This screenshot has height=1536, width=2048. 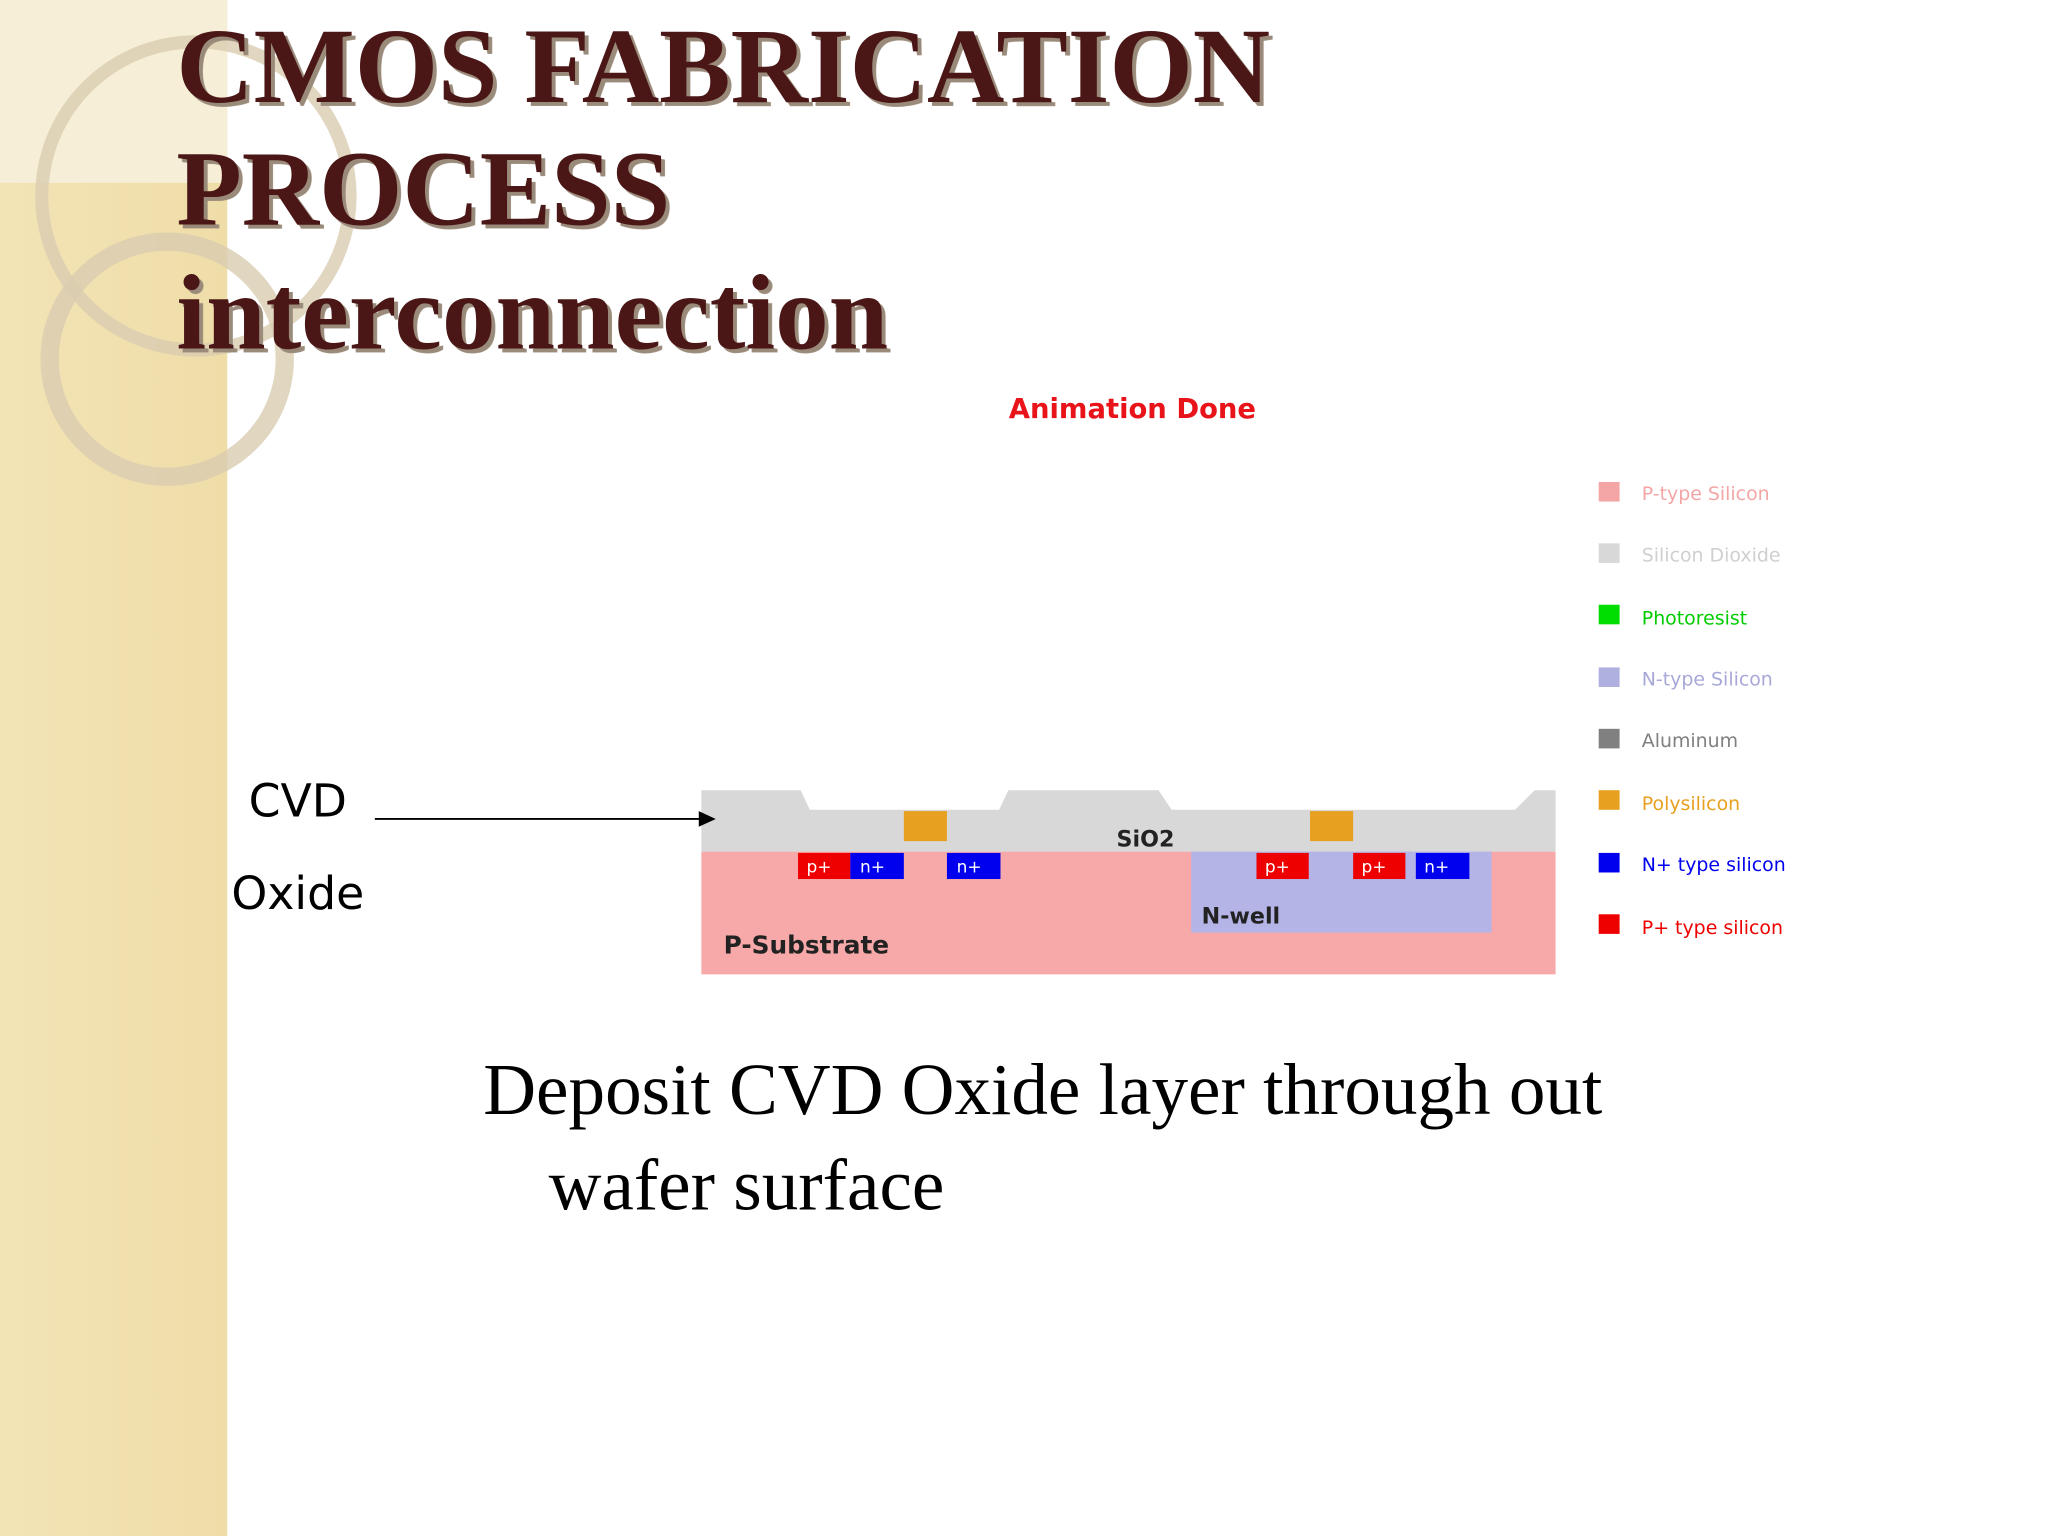 What do you see at coordinates (1711, 556) in the screenshot?
I see `legend-label: Silicon Dioxide` at bounding box center [1711, 556].